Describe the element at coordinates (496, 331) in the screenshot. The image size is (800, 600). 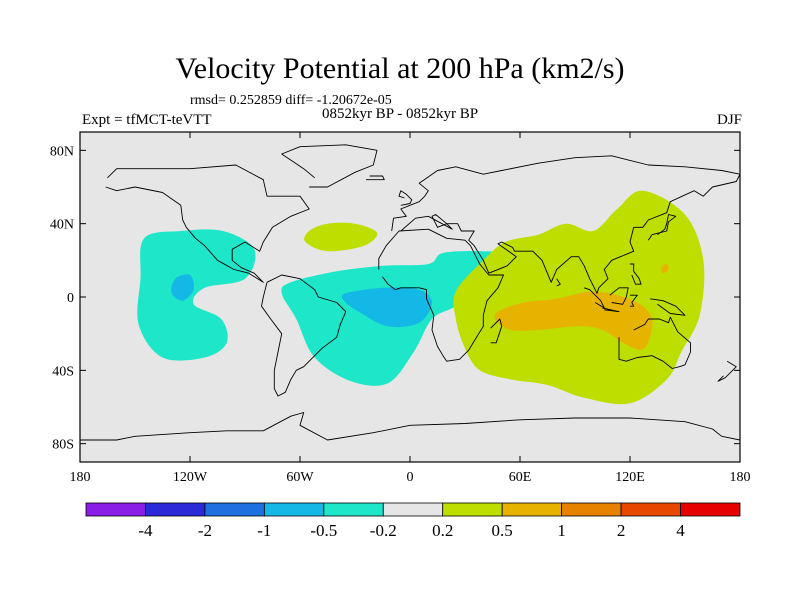
I see `coastline-madagascar` at that location.